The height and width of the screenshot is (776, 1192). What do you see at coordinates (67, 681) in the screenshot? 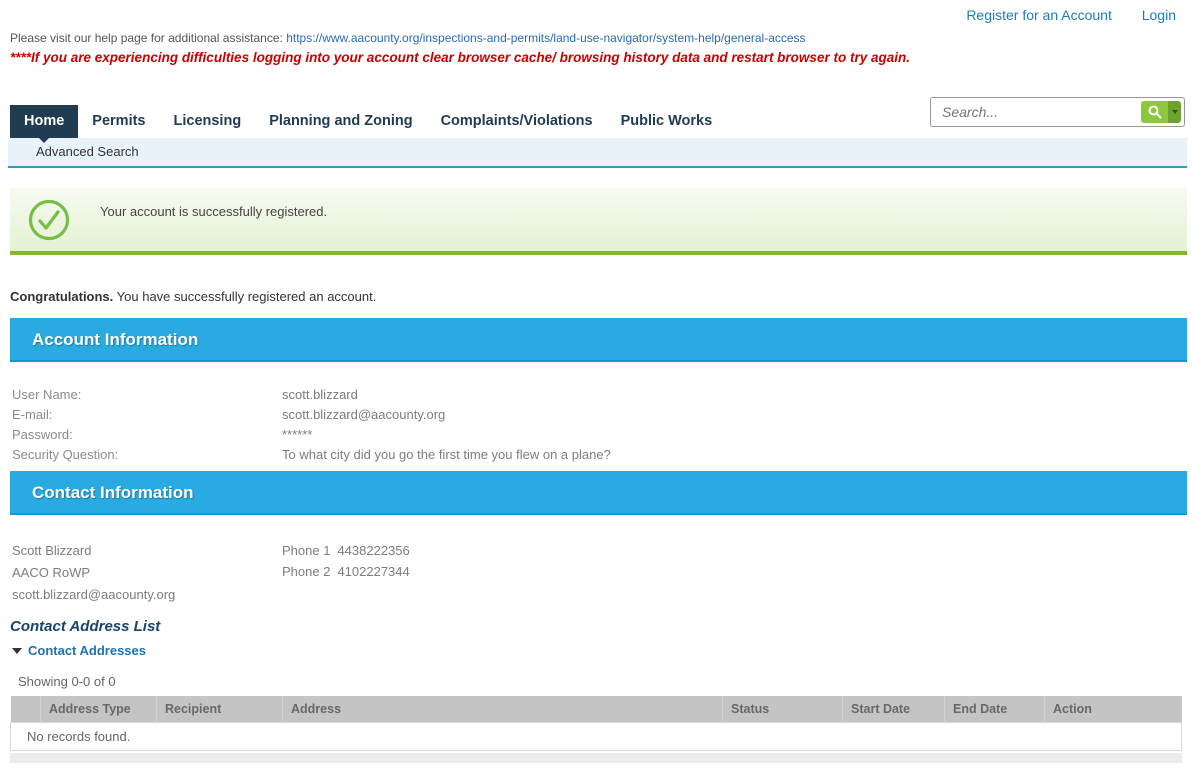
I see `showing-count: Showing 0-0 of 0` at bounding box center [67, 681].